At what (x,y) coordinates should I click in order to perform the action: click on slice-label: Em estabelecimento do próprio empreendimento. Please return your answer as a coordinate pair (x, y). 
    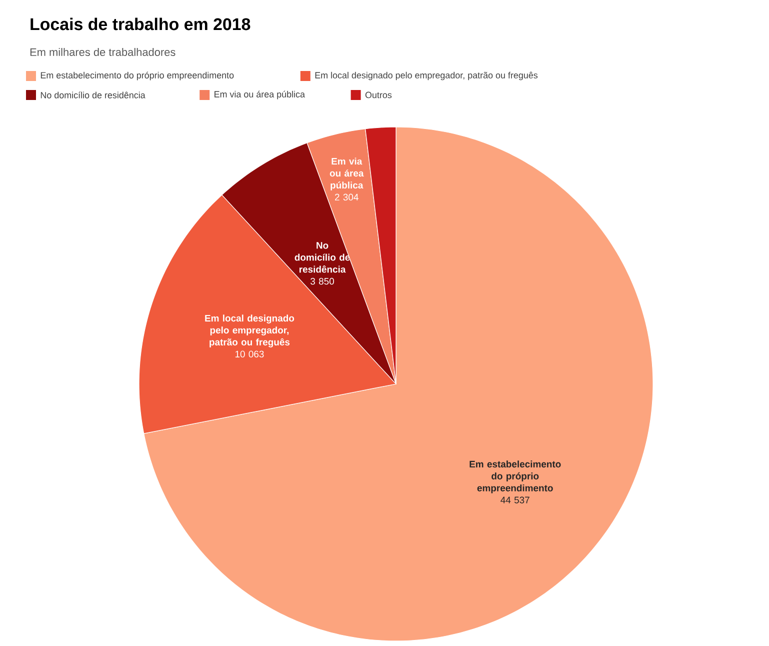
    Looking at the image, I should click on (515, 477).